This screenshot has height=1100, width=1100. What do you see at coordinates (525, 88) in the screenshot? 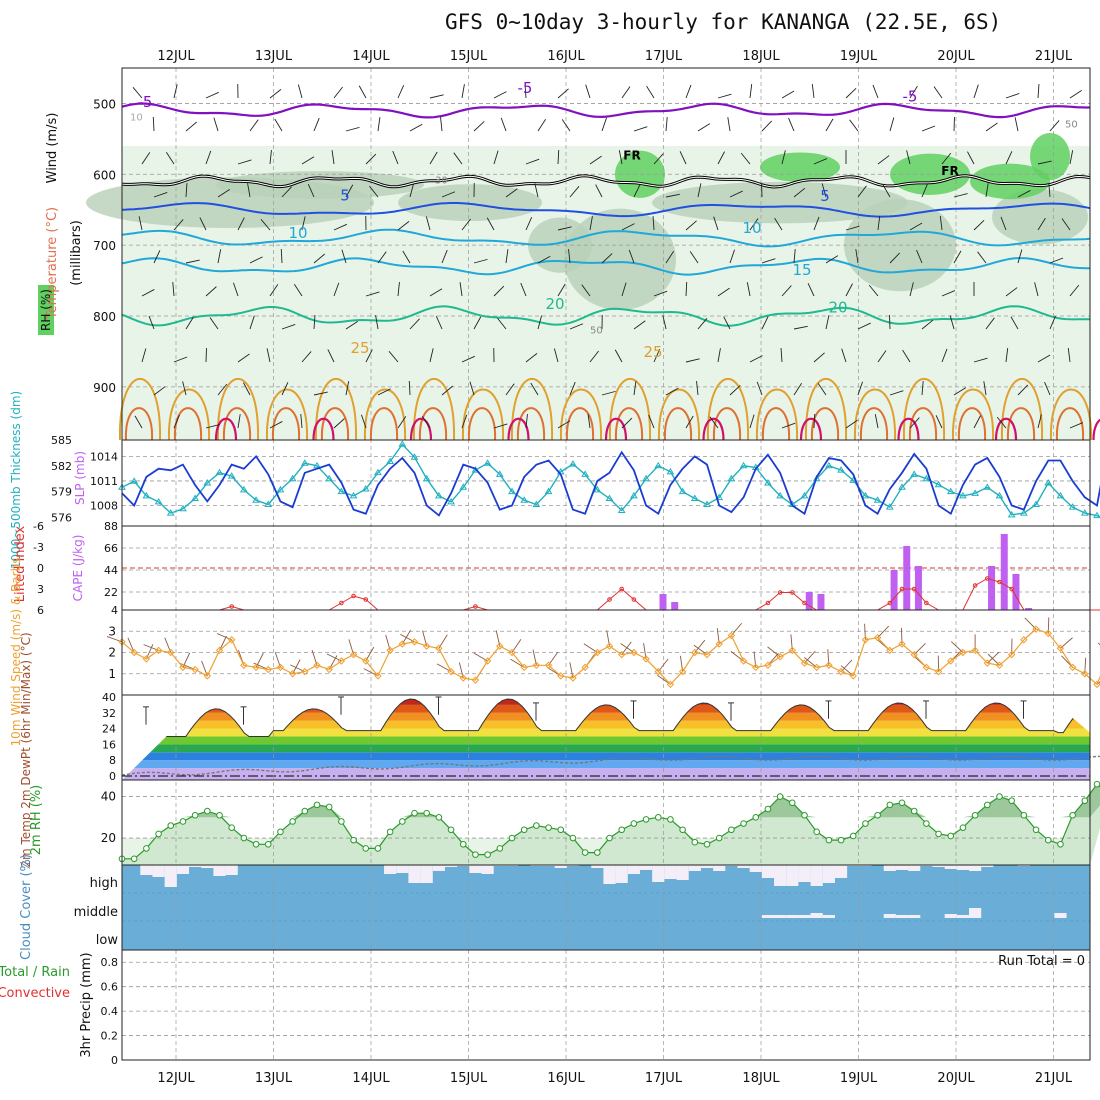
I see `isotherm-label: -5` at bounding box center [525, 88].